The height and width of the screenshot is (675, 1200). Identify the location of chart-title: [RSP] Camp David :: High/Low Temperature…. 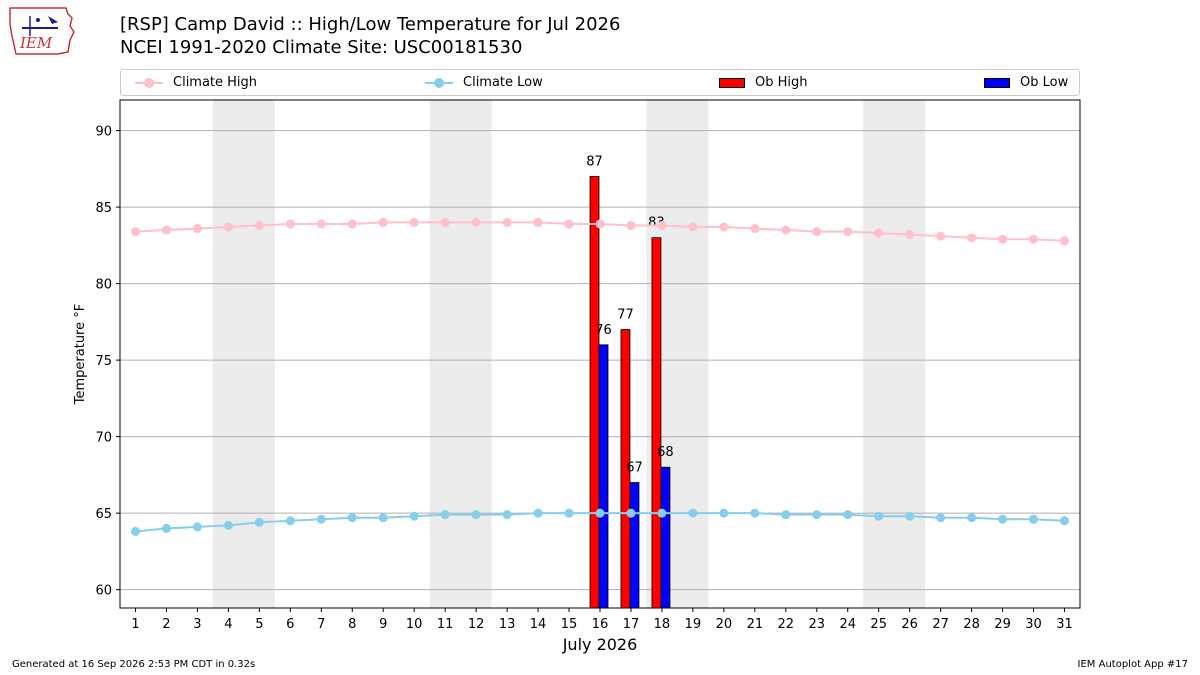
(370, 36).